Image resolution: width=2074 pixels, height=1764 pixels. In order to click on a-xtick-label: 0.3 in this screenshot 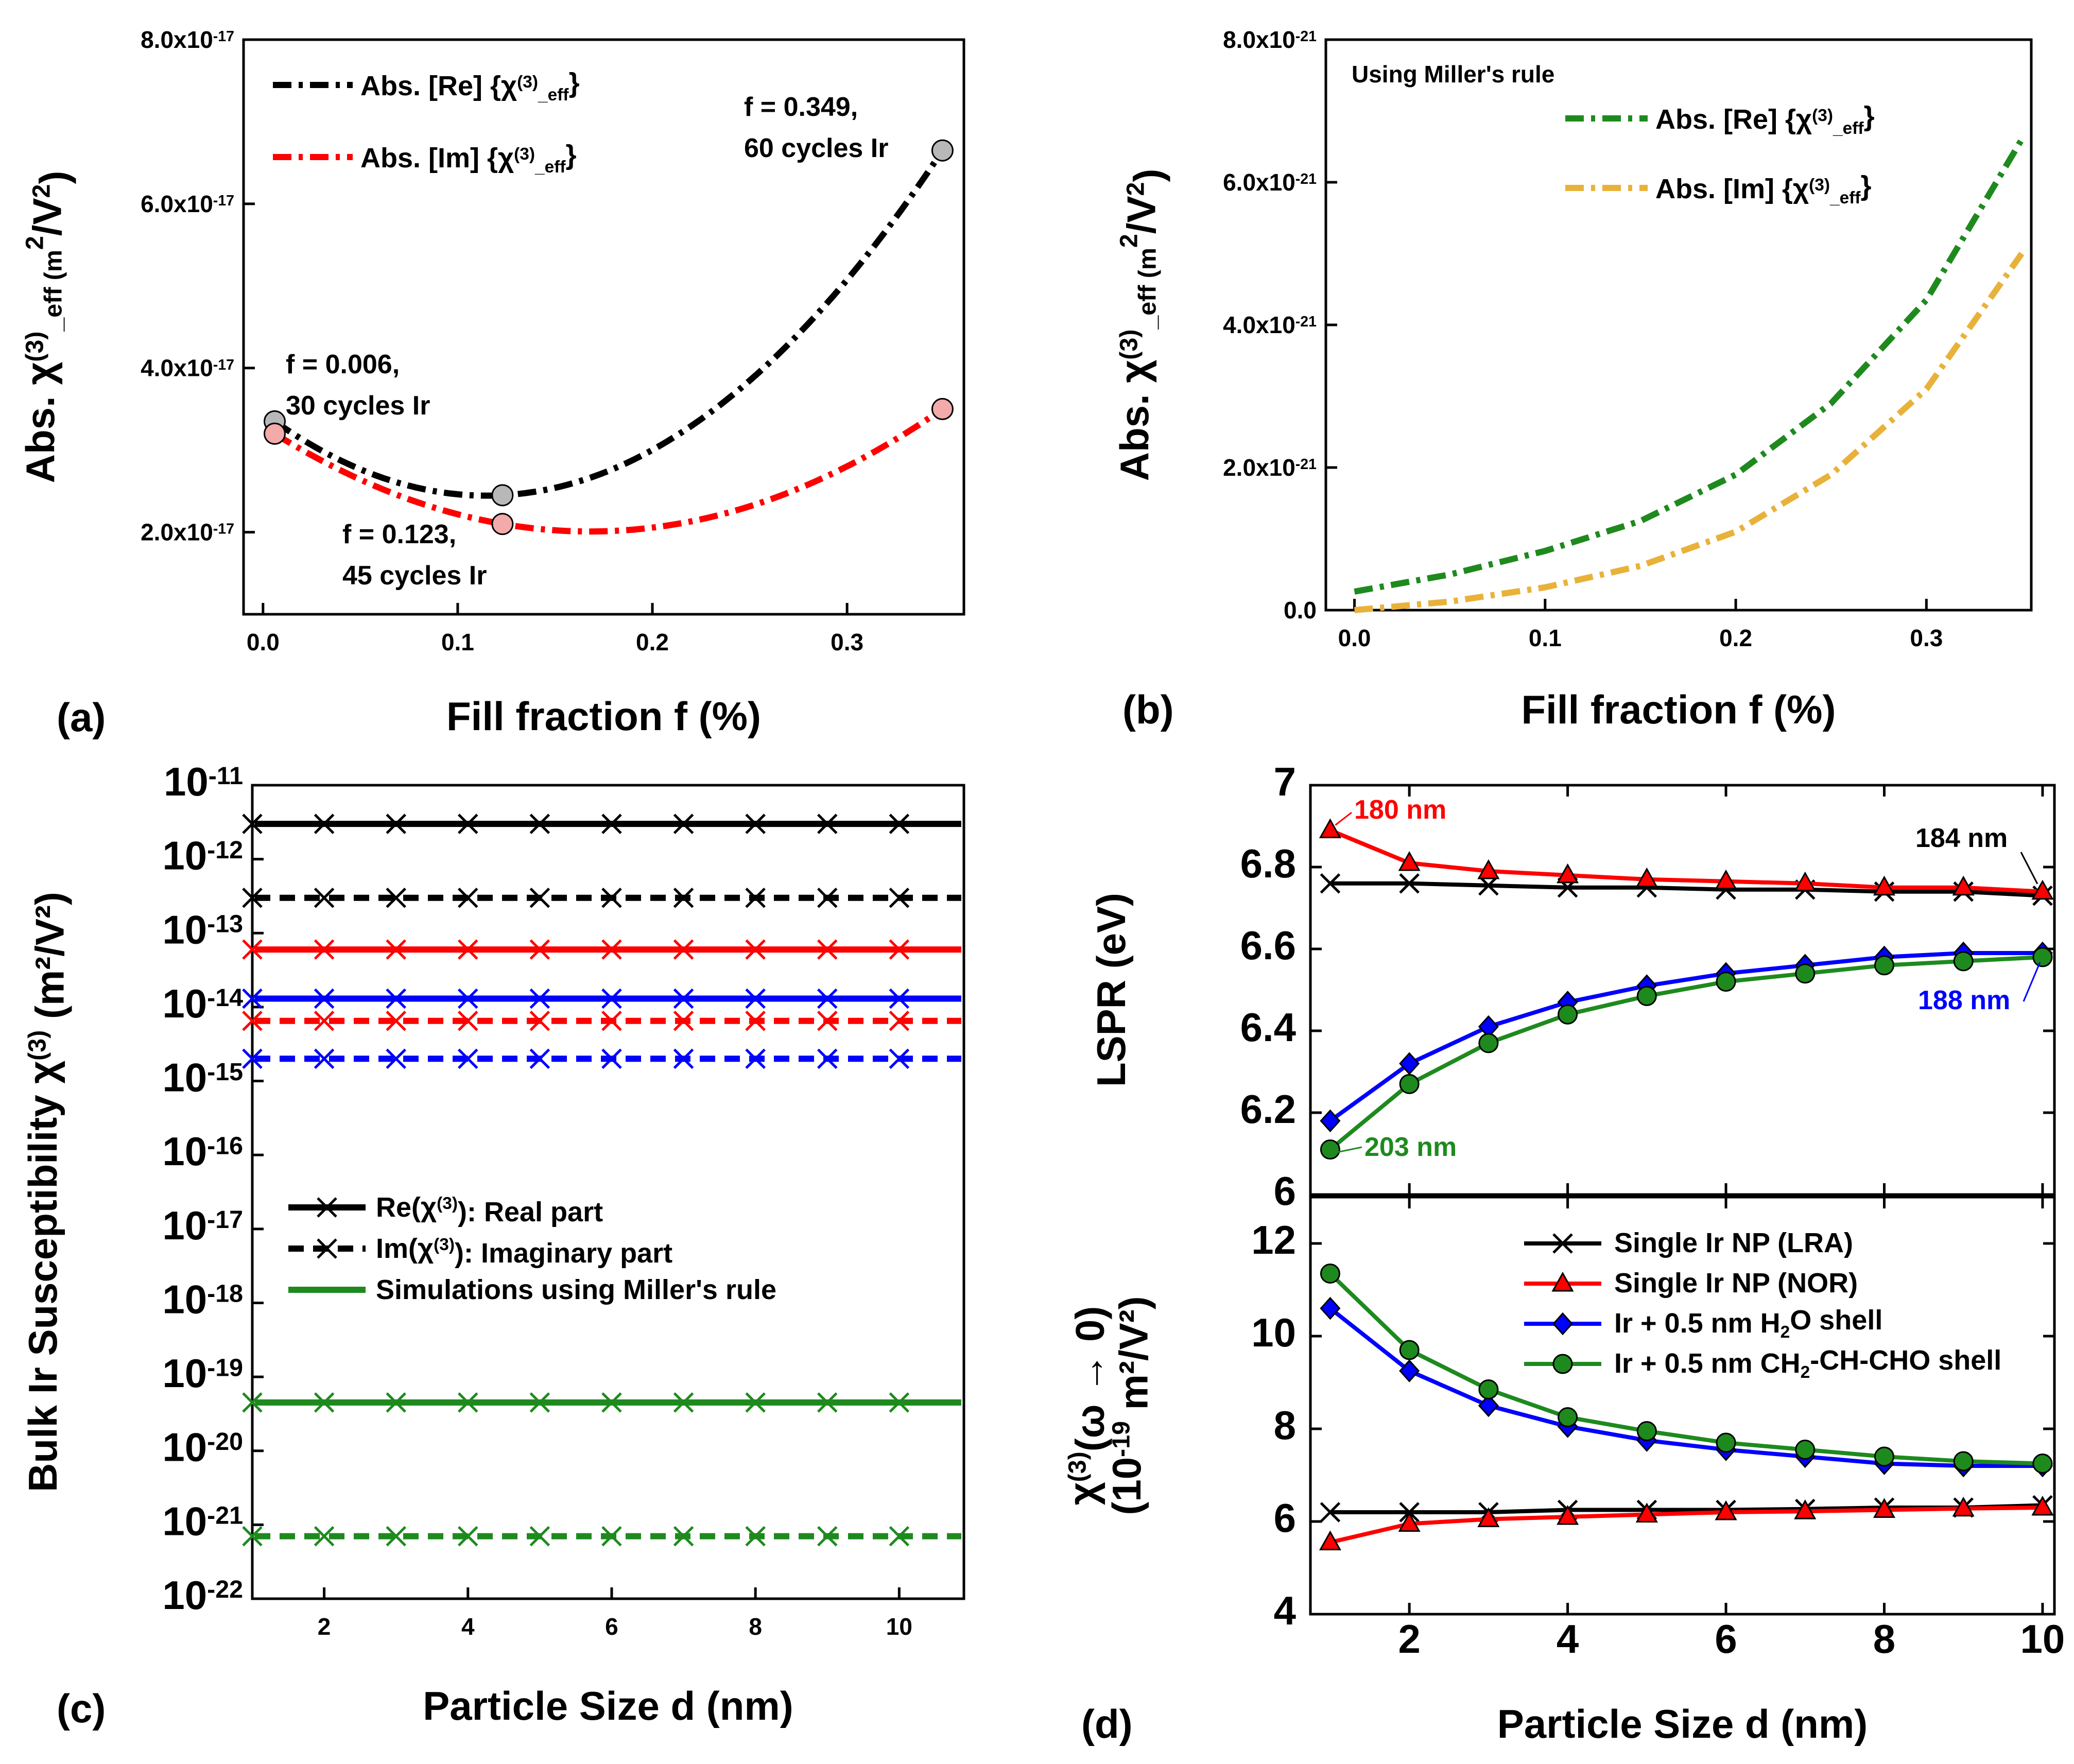, I will do `click(847, 642)`.